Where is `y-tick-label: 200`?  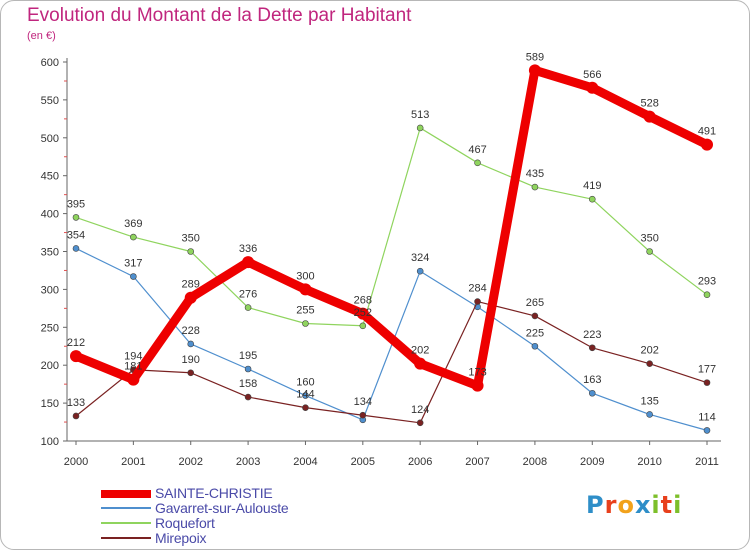 y-tick-label: 200 is located at coordinates (50, 366).